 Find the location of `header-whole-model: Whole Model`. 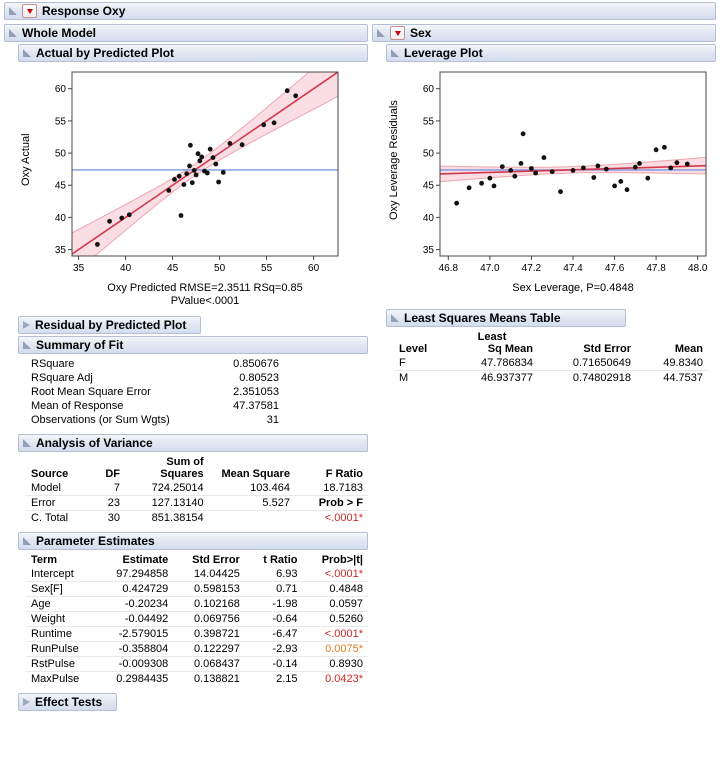

header-whole-model: Whole Model is located at coordinates (186, 33).